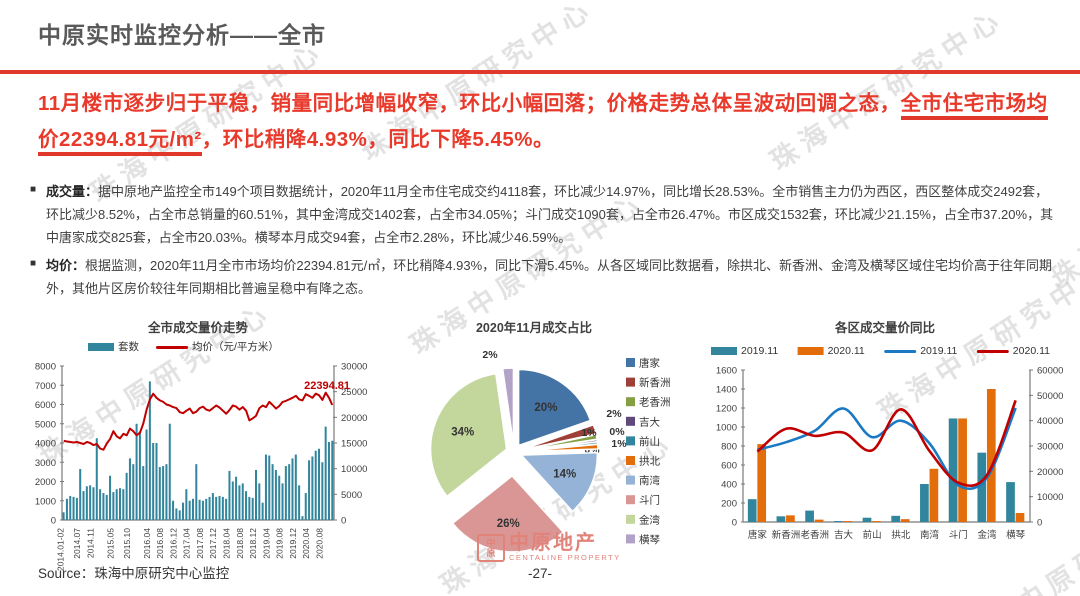 The image size is (1080, 596). Describe the element at coordinates (729, 485) in the screenshot. I see `svg-text: 400` at that location.